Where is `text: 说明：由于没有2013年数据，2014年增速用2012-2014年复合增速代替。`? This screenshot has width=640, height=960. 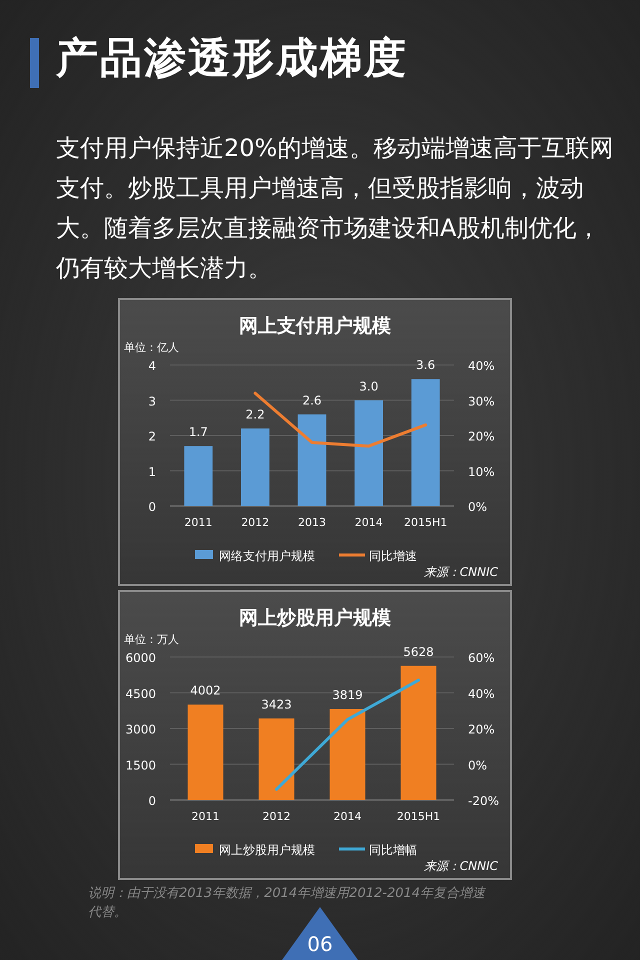
text: 说明：由于没有2013年数据，2014年增速用2012-2014年复合增速代替。 is located at coordinates (287, 903).